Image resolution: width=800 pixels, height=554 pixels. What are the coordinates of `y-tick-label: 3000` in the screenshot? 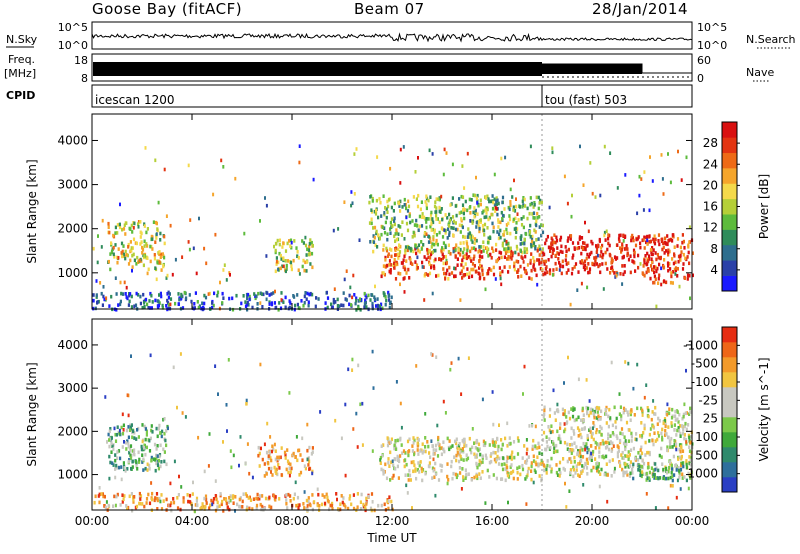 It's located at (72, 185).